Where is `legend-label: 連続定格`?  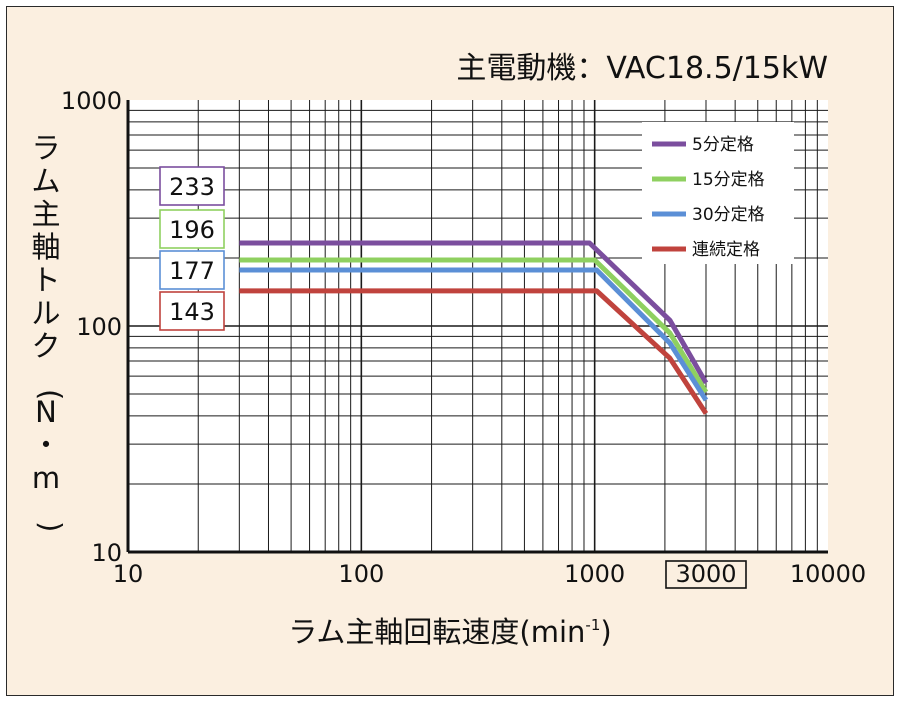 legend-label: 連続定格 is located at coordinates (726, 250).